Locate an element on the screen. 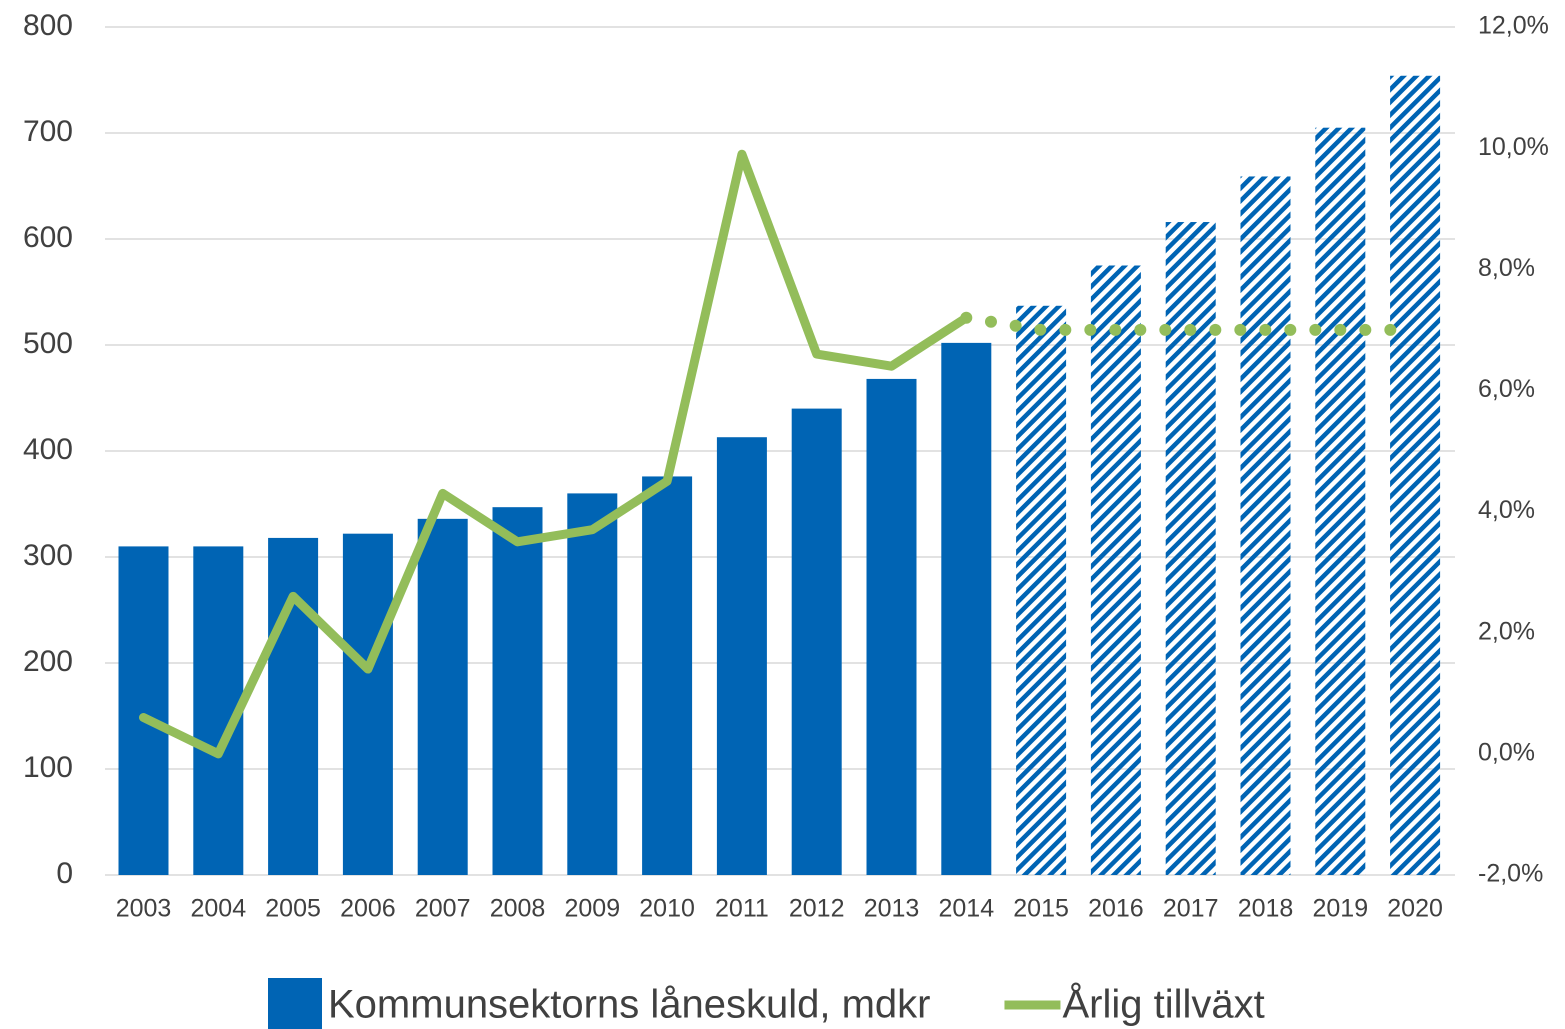 The width and height of the screenshot is (1565, 1029). legend-label: Kommunsektorns låneskuld, mdkr is located at coordinates (629, 1005).